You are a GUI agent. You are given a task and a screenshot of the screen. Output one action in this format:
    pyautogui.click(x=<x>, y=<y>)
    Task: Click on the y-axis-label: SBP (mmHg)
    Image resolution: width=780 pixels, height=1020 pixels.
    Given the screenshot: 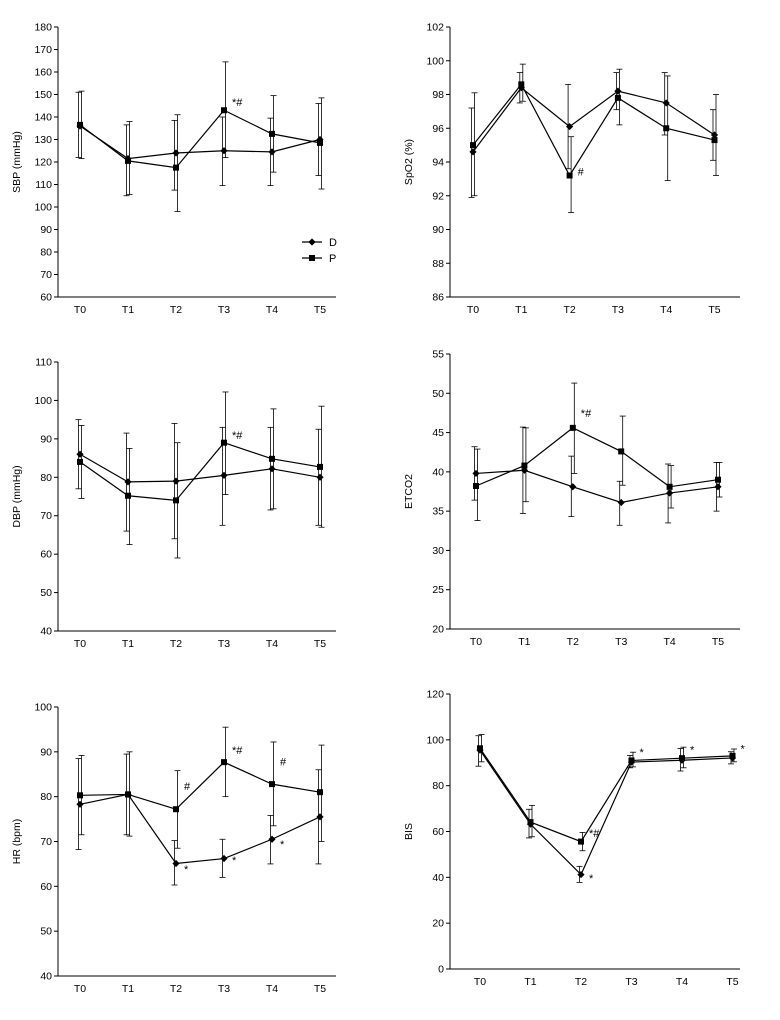 What is the action you would take?
    pyautogui.click(x=17, y=162)
    